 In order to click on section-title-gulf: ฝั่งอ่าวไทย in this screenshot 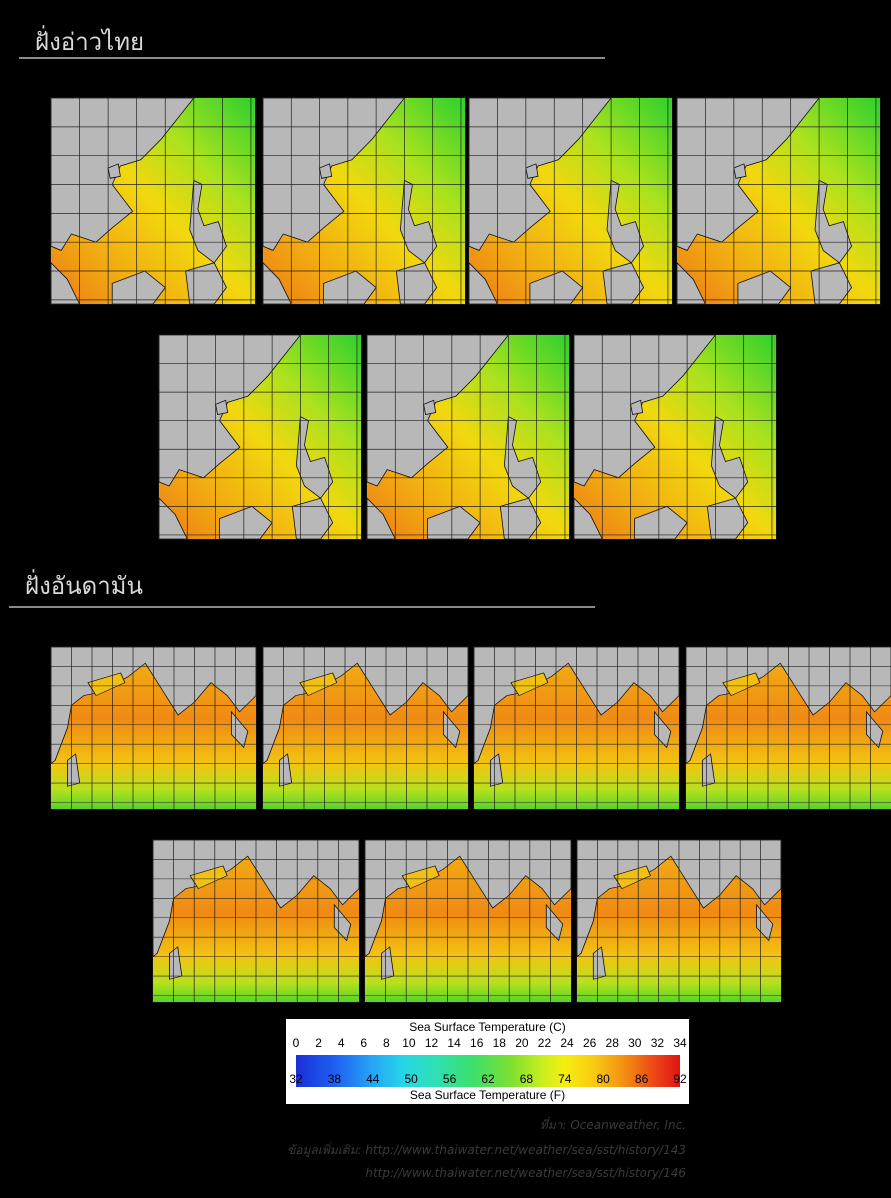, I will do `click(90, 42)`.